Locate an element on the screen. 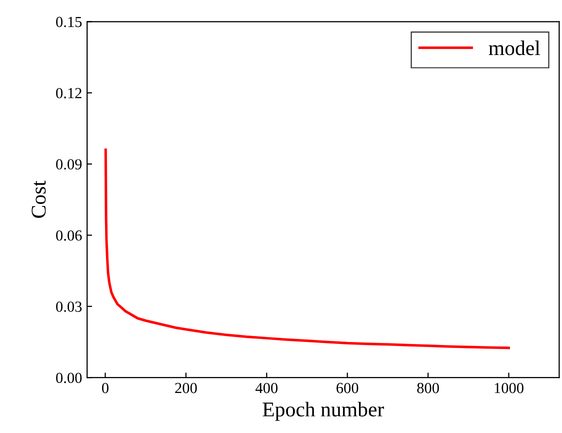 The image size is (562, 433). y-tick-label: 0.06 is located at coordinates (69, 235).